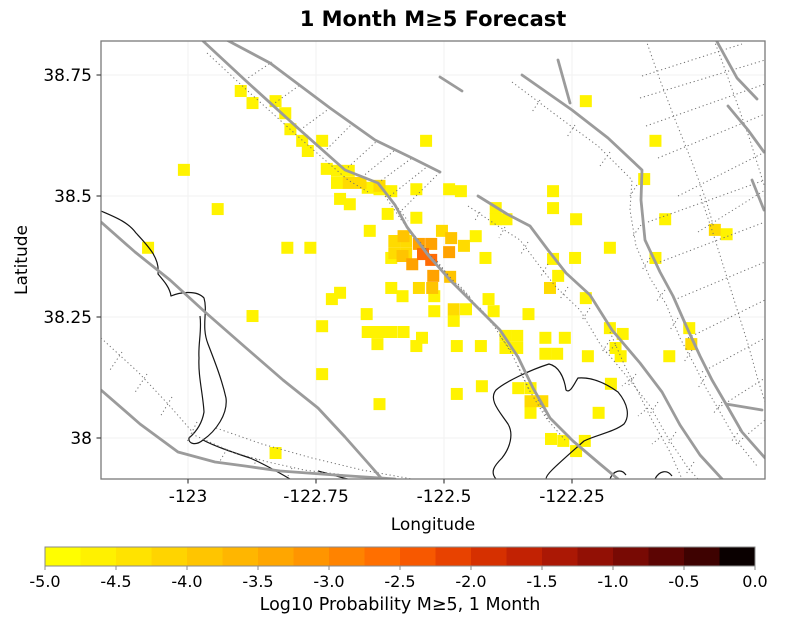 The height and width of the screenshot is (631, 800). I want to click on colorbar-tick-label: -4.5, so click(115, 581).